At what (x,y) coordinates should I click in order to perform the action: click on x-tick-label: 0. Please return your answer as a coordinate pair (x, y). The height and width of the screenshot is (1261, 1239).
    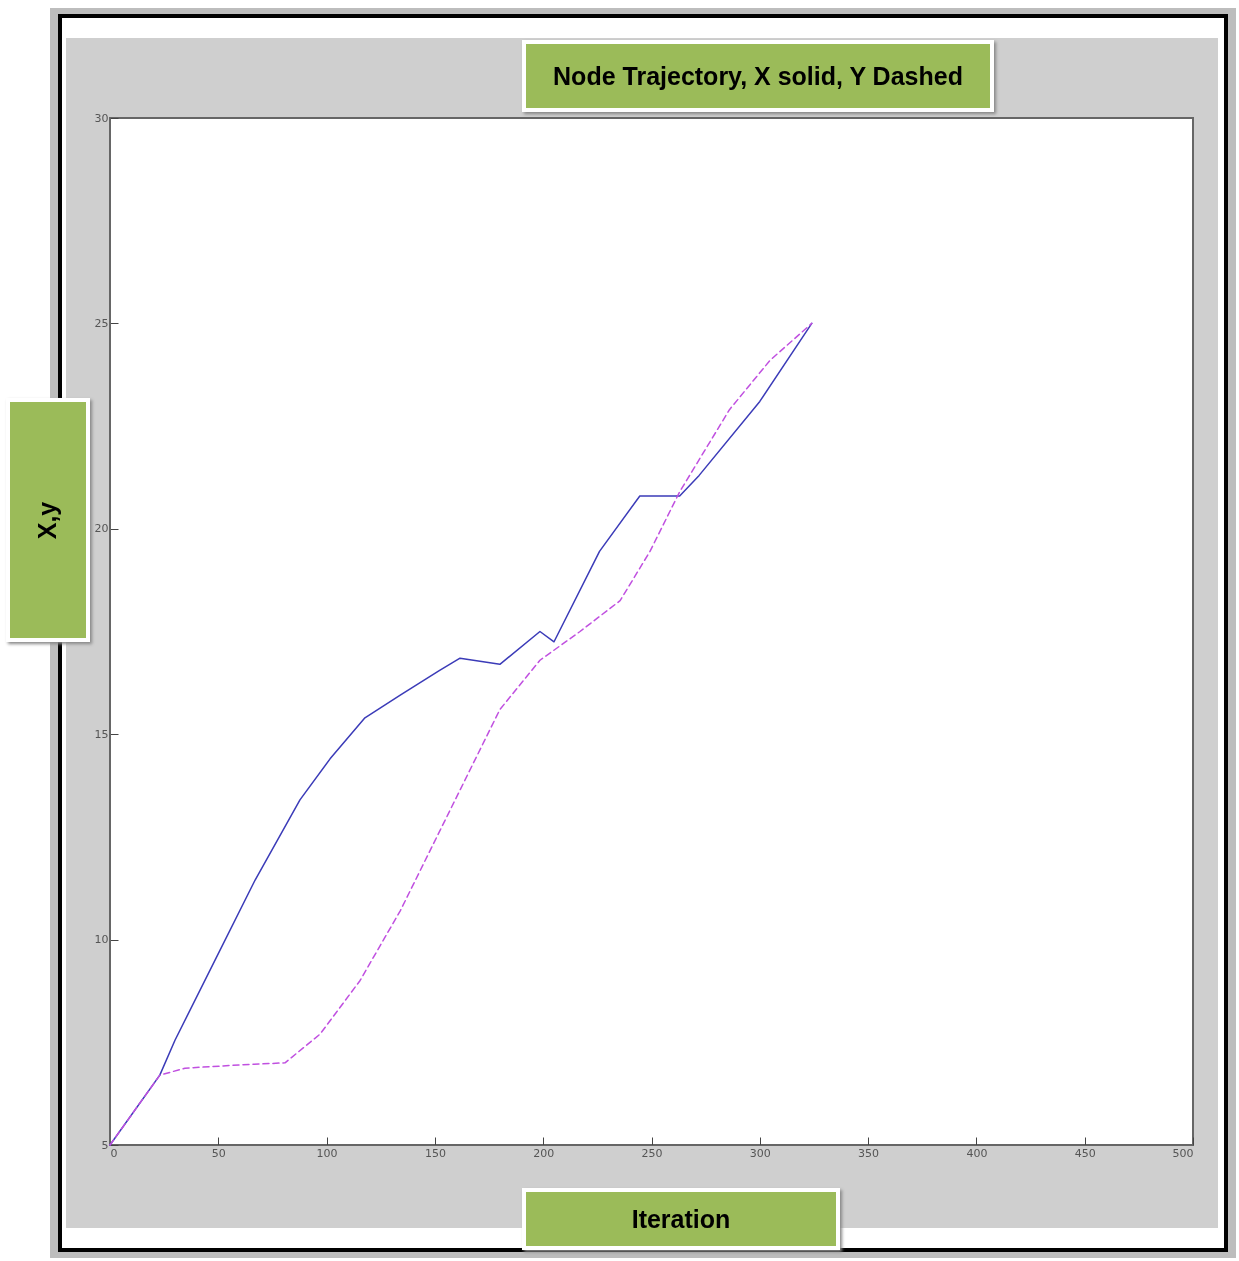
    Looking at the image, I should click on (114, 1153).